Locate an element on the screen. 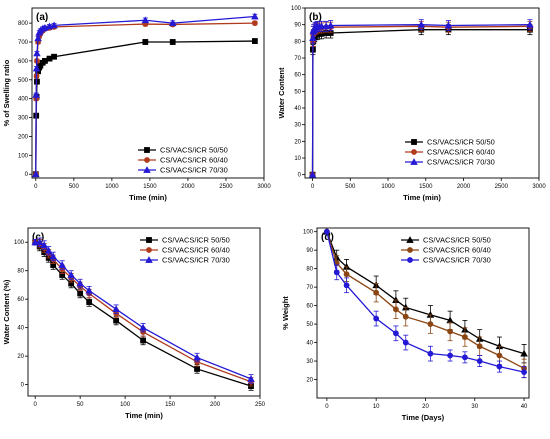  y-tick-label: 90 is located at coordinates (297, 26).